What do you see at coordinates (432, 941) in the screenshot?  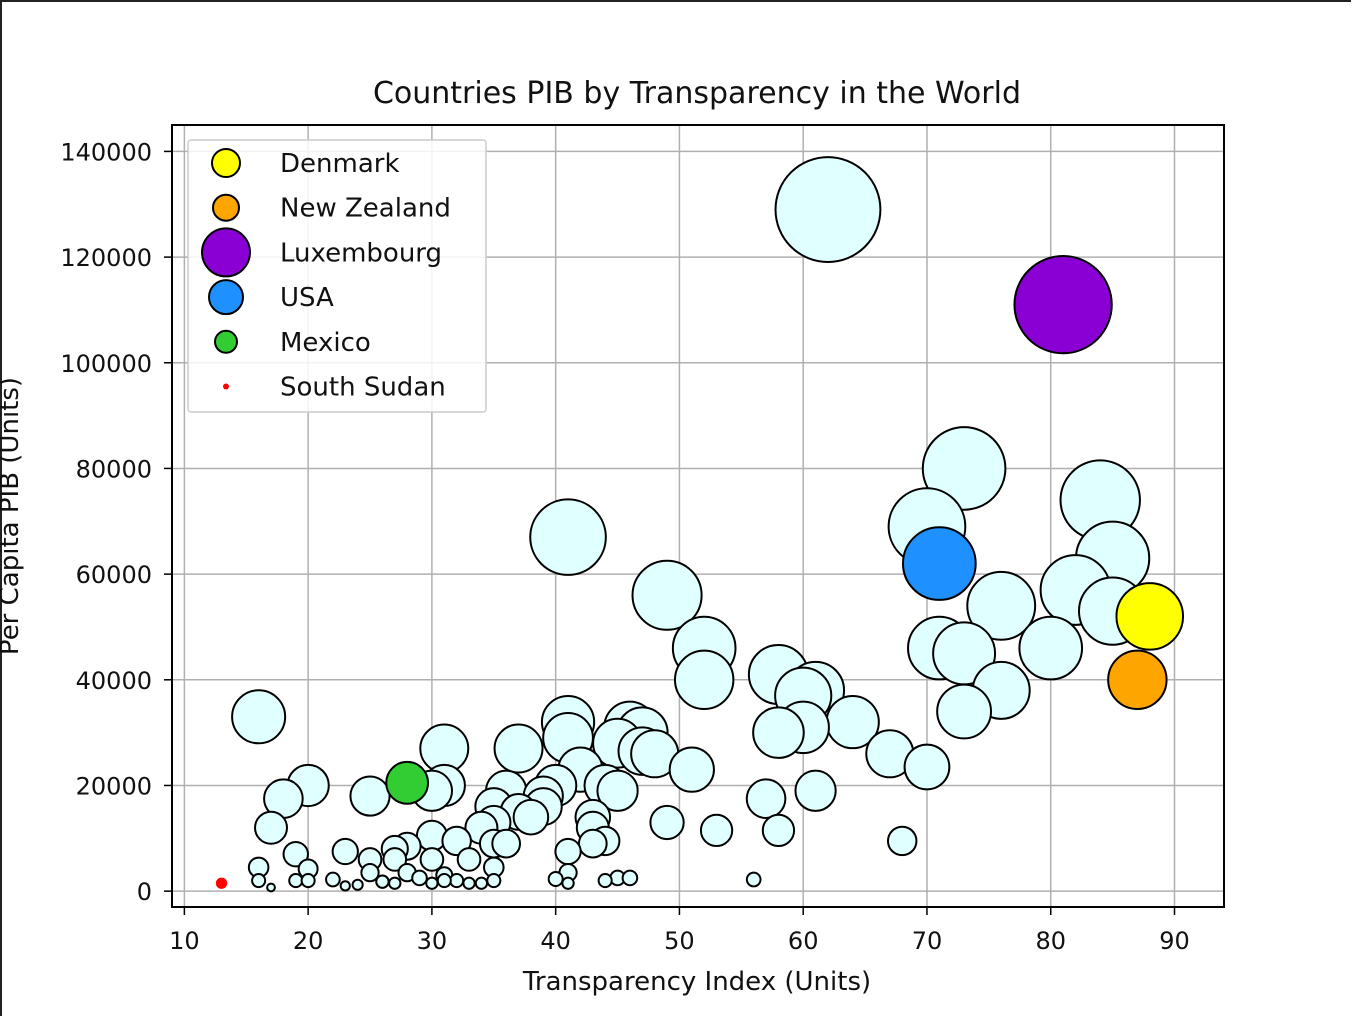 I see `x-tick-label: 30` at bounding box center [432, 941].